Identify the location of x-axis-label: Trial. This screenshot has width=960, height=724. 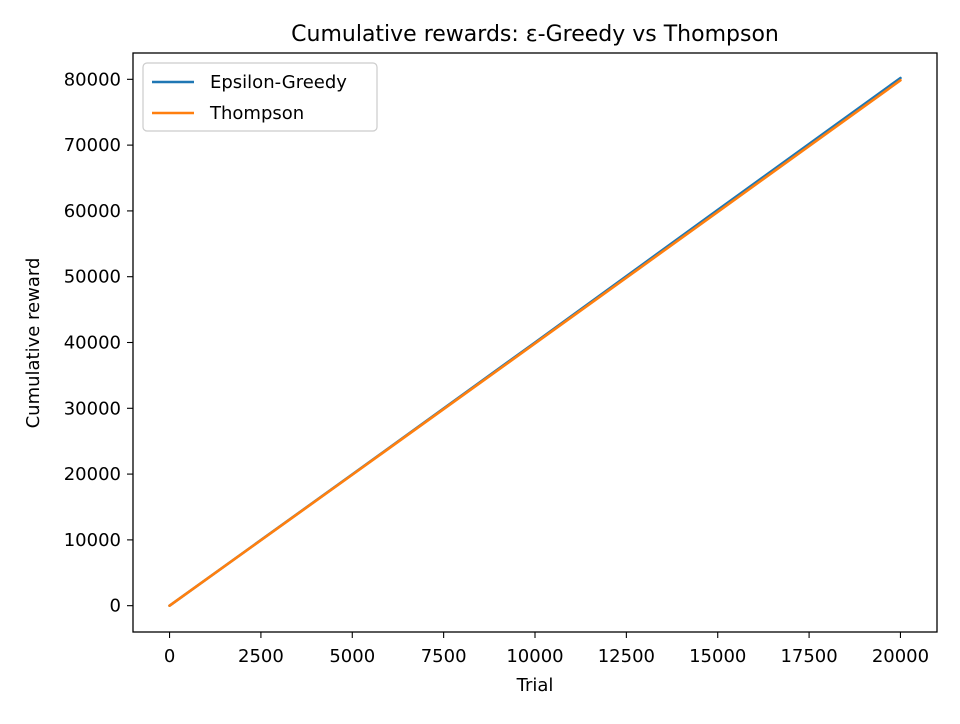
(535, 685).